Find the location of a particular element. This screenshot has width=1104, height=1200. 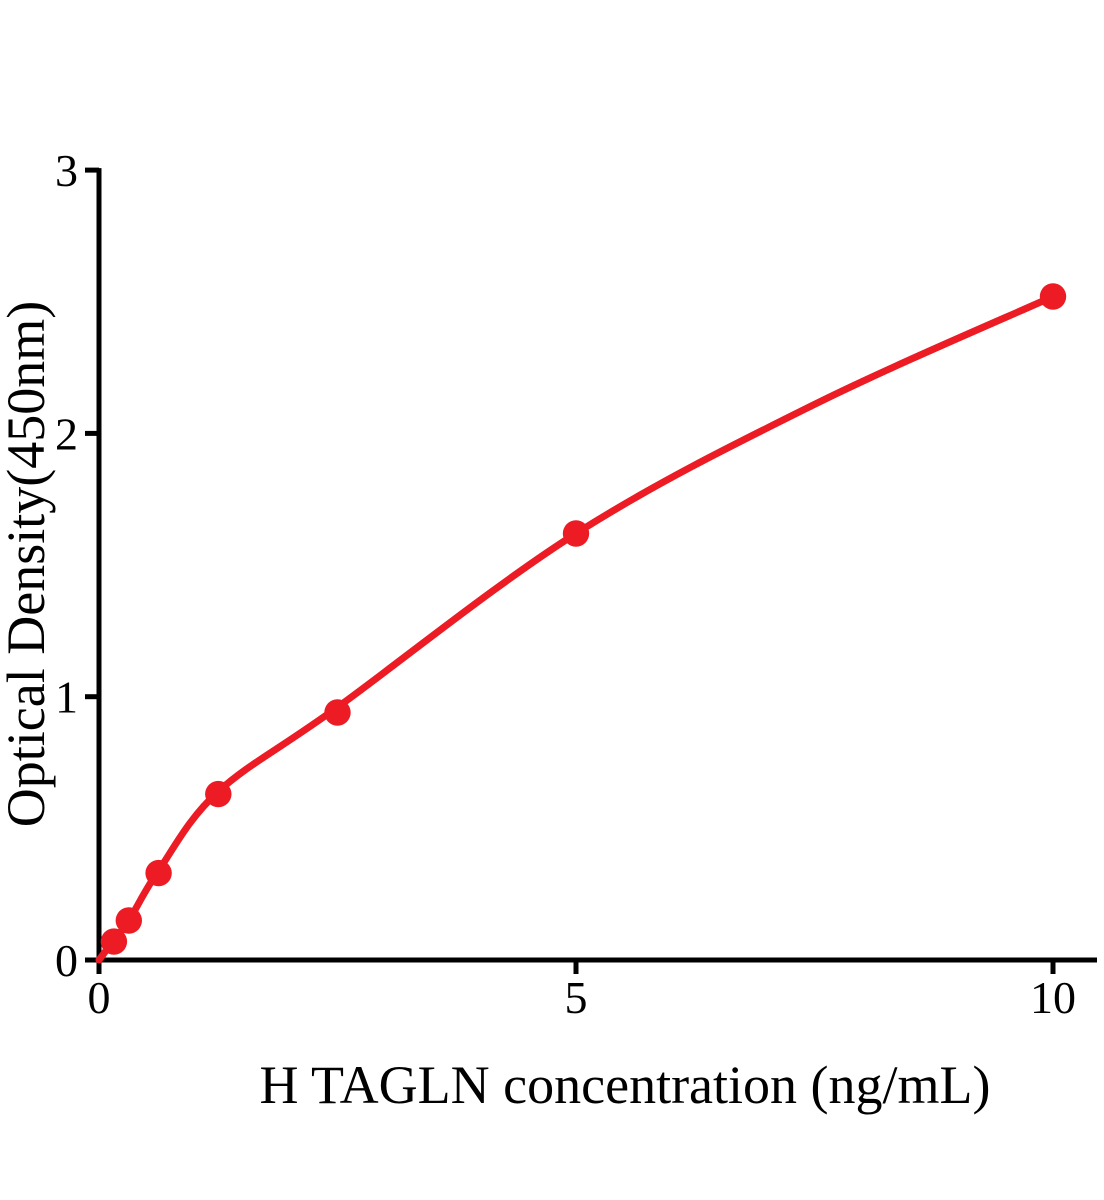

x-axis-label: H TAGLN concentration (ng/mL) is located at coordinates (625, 1085).